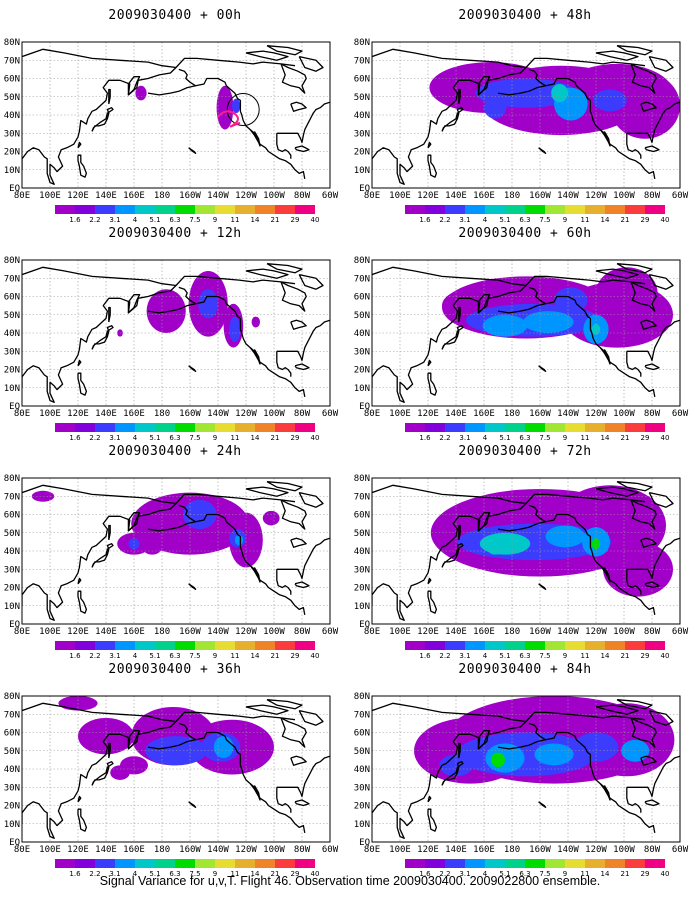  Describe the element at coordinates (190, 196) in the screenshot. I see `lon-tick-label: 160W` at that location.